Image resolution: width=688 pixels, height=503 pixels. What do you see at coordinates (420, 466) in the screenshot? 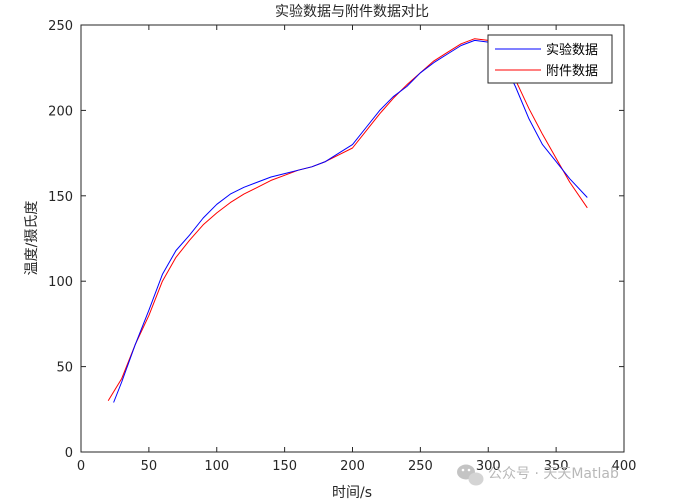
I see `x-tick-label: 250` at bounding box center [420, 466].